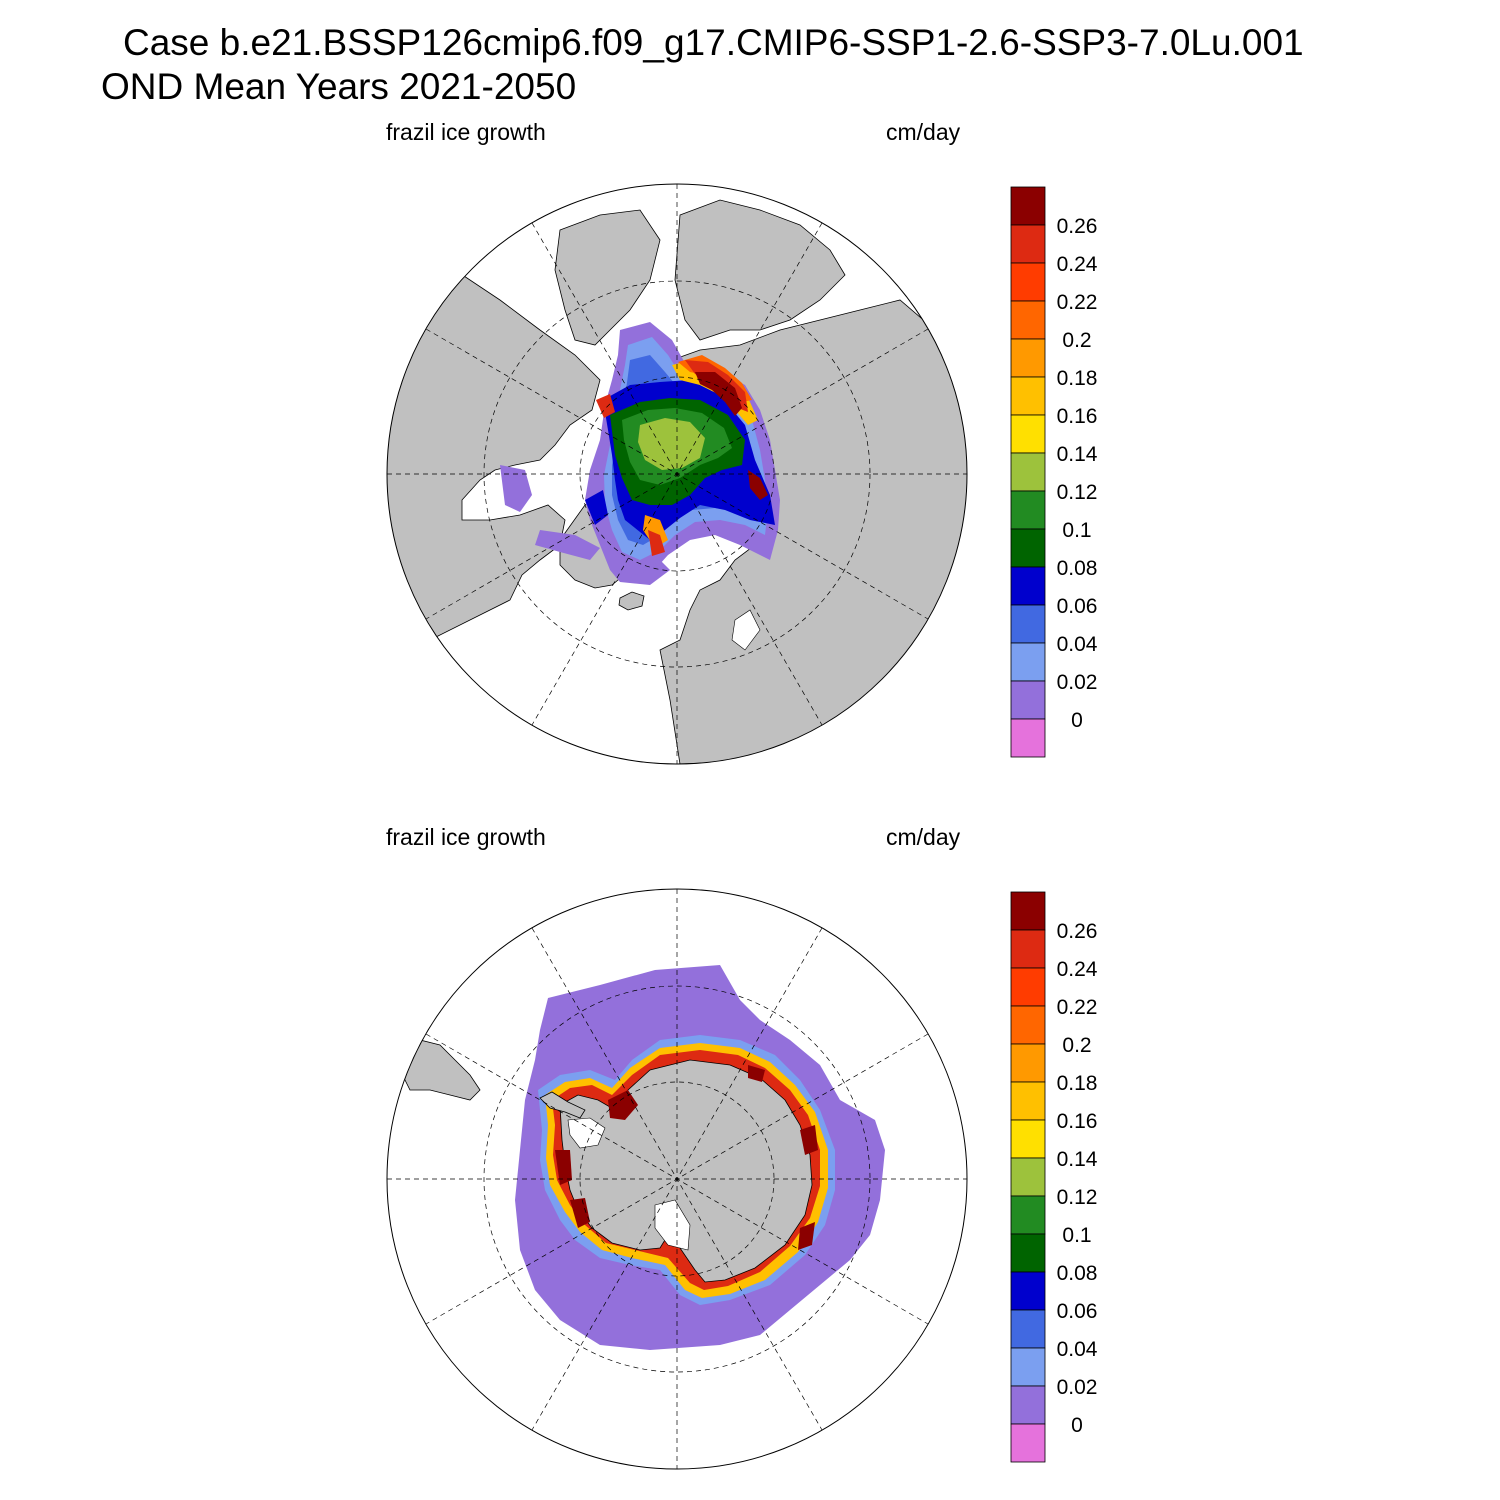 This screenshot has height=1500, width=1500. I want to click on north-land-scandinavia-lake, so click(746, 630).